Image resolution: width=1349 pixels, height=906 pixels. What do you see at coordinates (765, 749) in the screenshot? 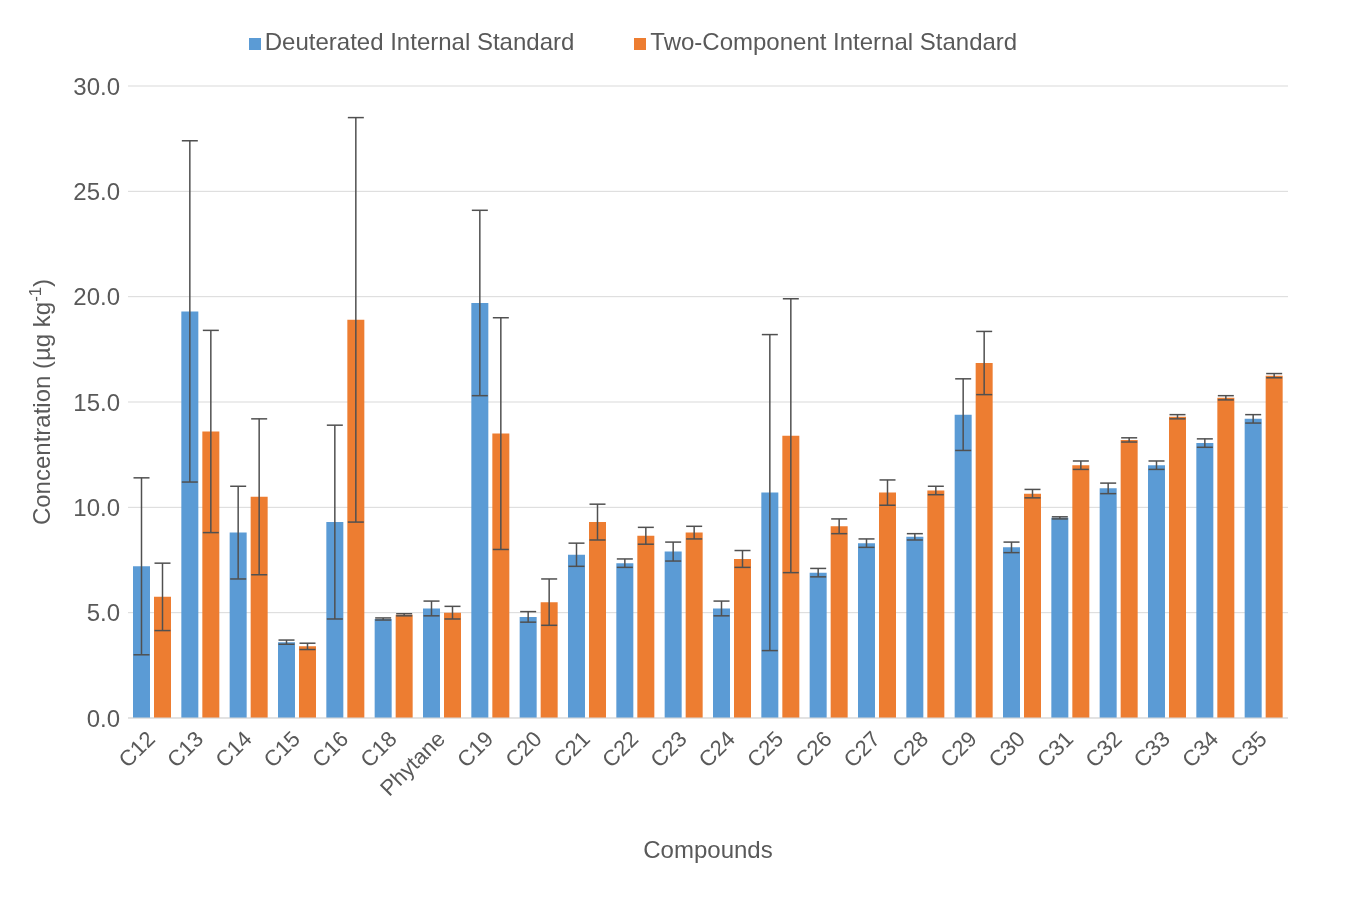
I see `x-tick-label: C25` at bounding box center [765, 749].